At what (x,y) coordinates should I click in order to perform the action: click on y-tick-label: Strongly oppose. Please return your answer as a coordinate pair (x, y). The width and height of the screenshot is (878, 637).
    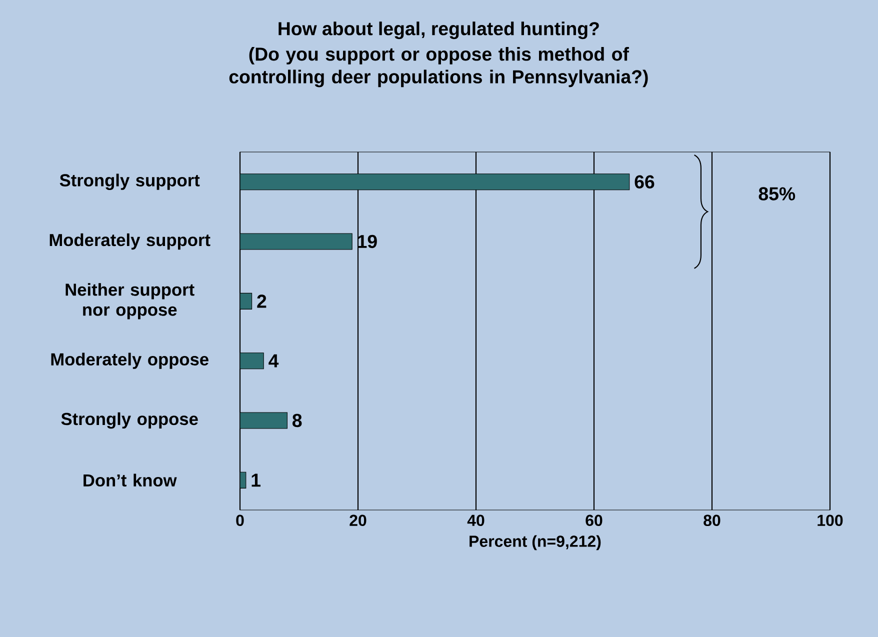
    Looking at the image, I should click on (129, 420).